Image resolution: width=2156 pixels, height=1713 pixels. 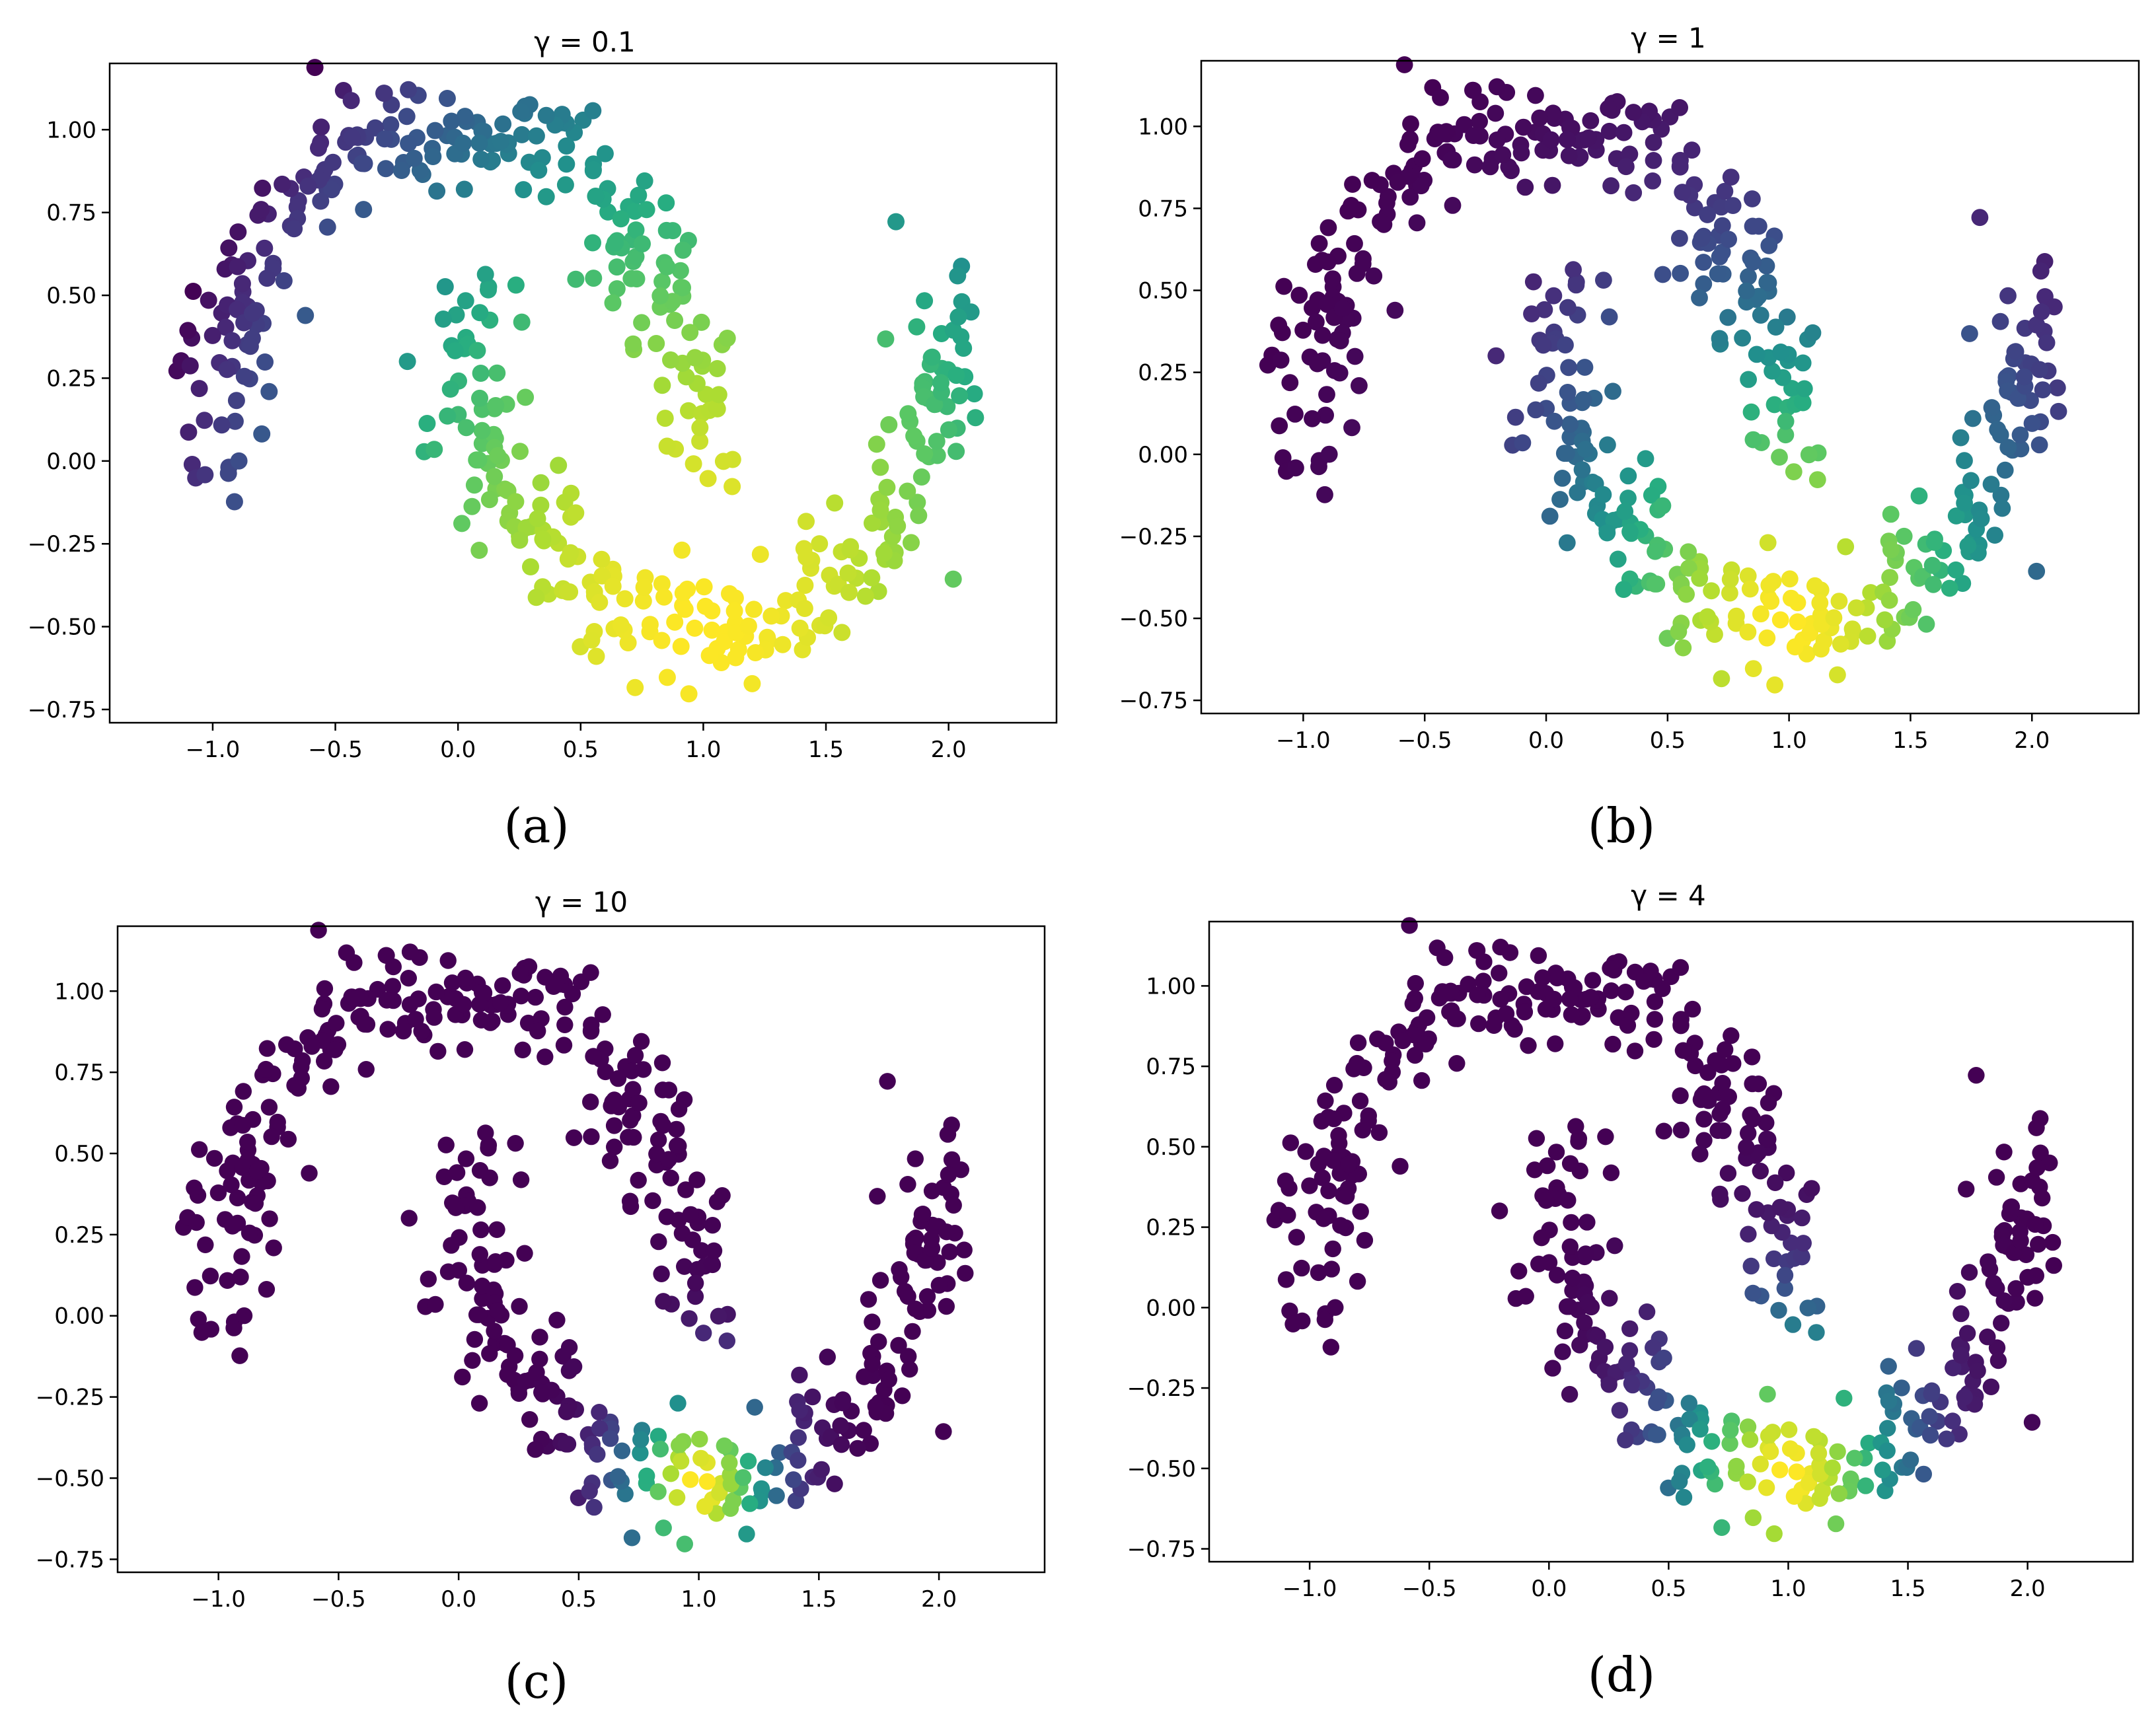 What do you see at coordinates (1171, 986) in the screenshot?
I see `panel-d-y-tick-label: 1.00` at bounding box center [1171, 986].